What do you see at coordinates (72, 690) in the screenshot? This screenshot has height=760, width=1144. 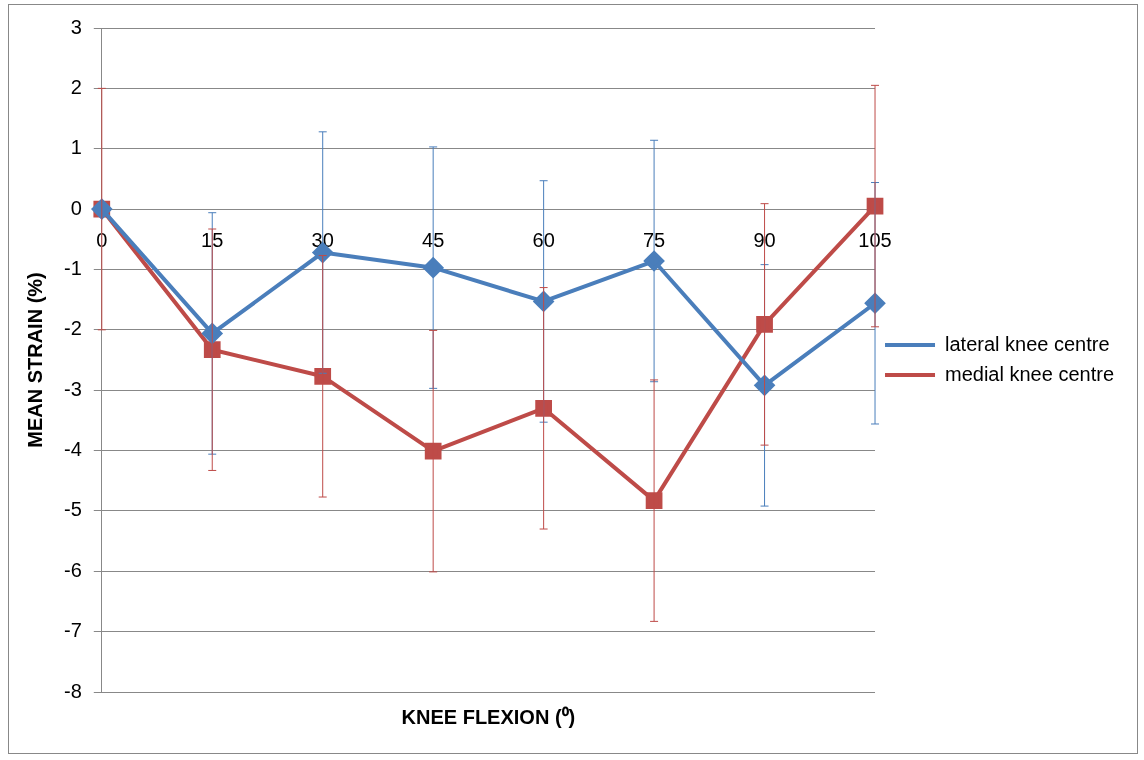 I see `y-tick-label: -8` at bounding box center [72, 690].